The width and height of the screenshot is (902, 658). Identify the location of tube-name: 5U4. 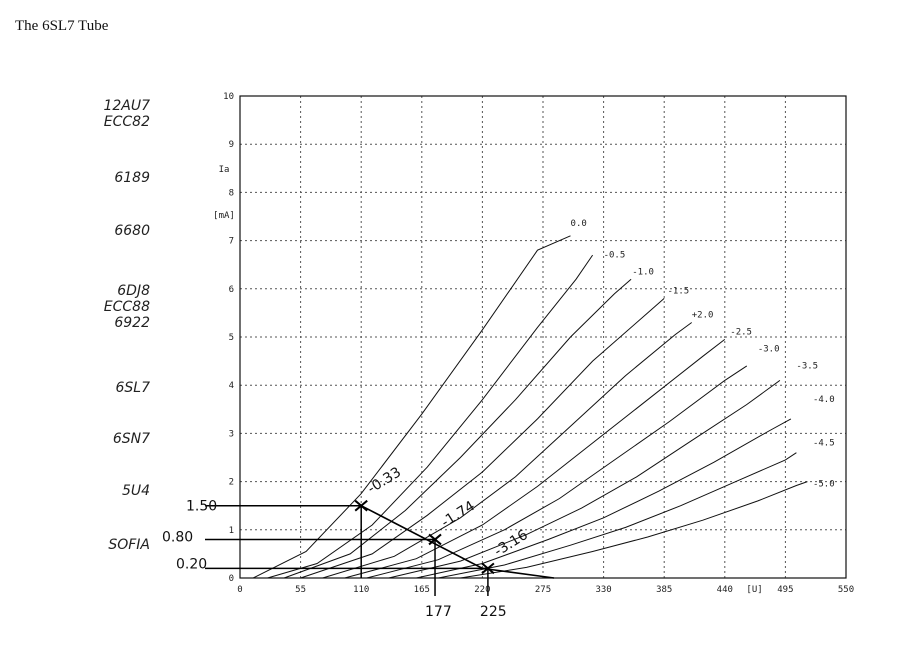
(135, 491).